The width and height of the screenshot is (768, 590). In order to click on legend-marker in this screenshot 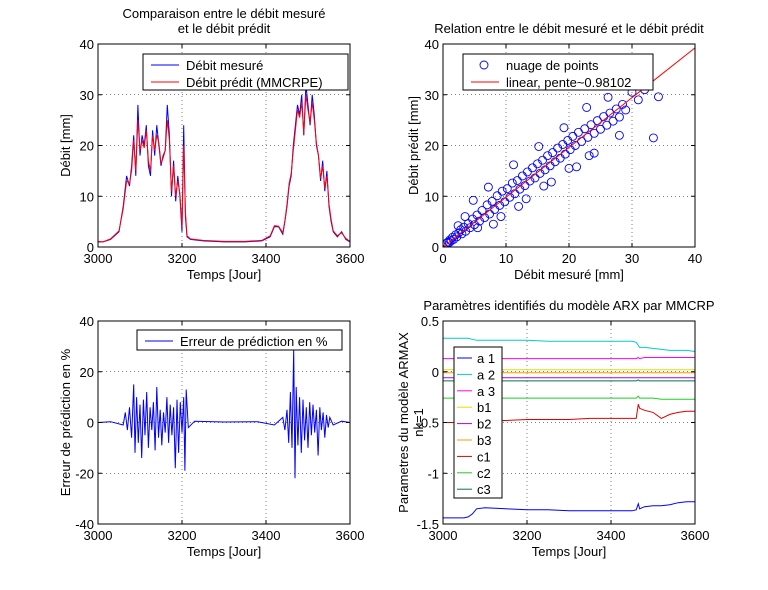, I will do `click(484, 65)`.